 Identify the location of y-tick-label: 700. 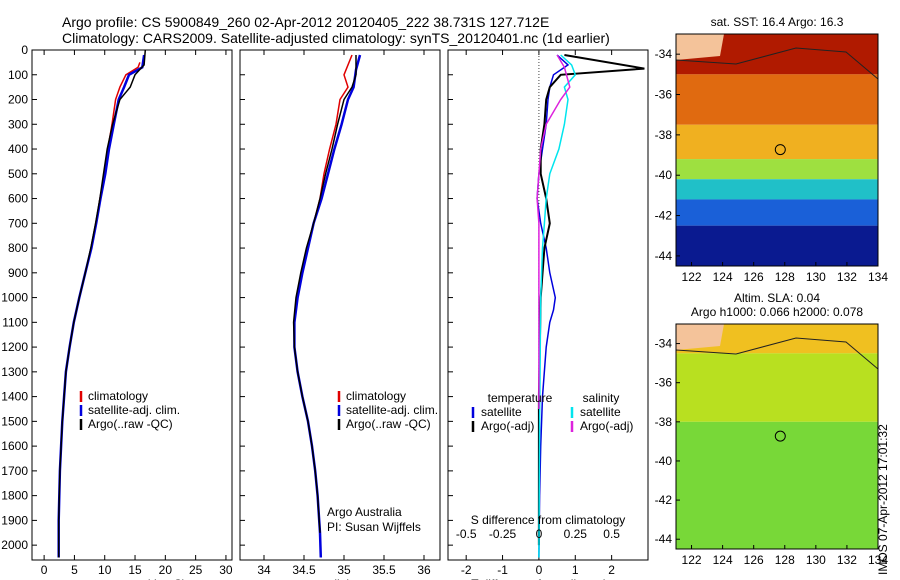
(18, 223).